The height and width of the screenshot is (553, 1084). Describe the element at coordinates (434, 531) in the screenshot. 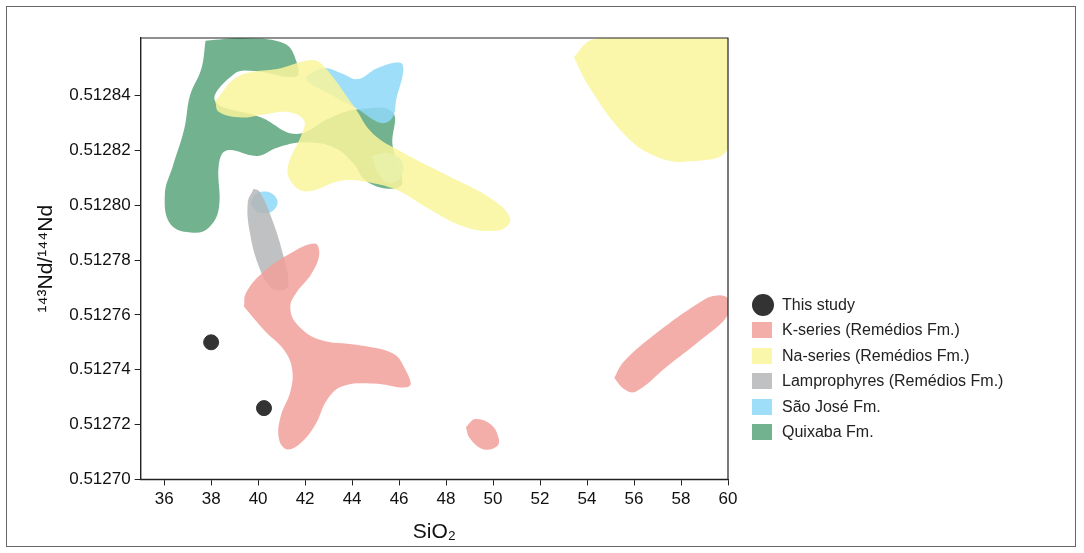

I see `x-axis-title: SiO₂` at that location.